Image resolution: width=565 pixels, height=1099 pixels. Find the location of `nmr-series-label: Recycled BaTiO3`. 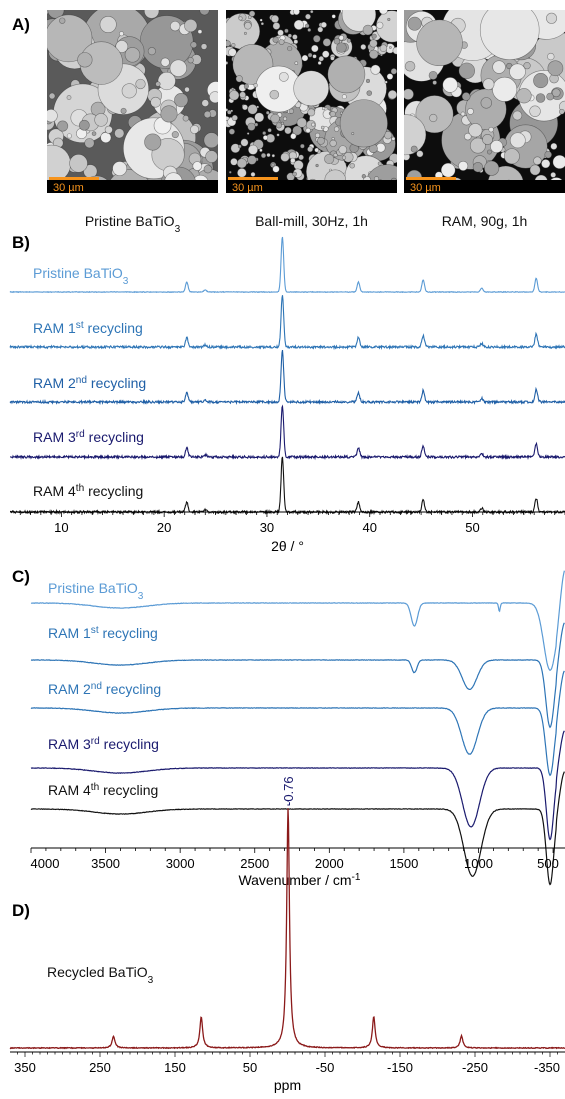

nmr-series-label: Recycled BaTiO3 is located at coordinates (100, 975).